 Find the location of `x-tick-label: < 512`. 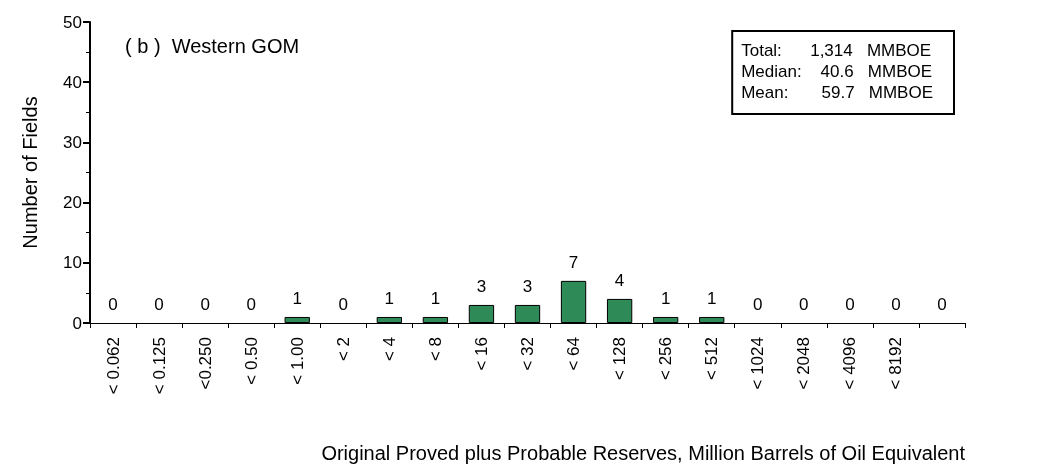

x-tick-label: < 512 is located at coordinates (712, 359).